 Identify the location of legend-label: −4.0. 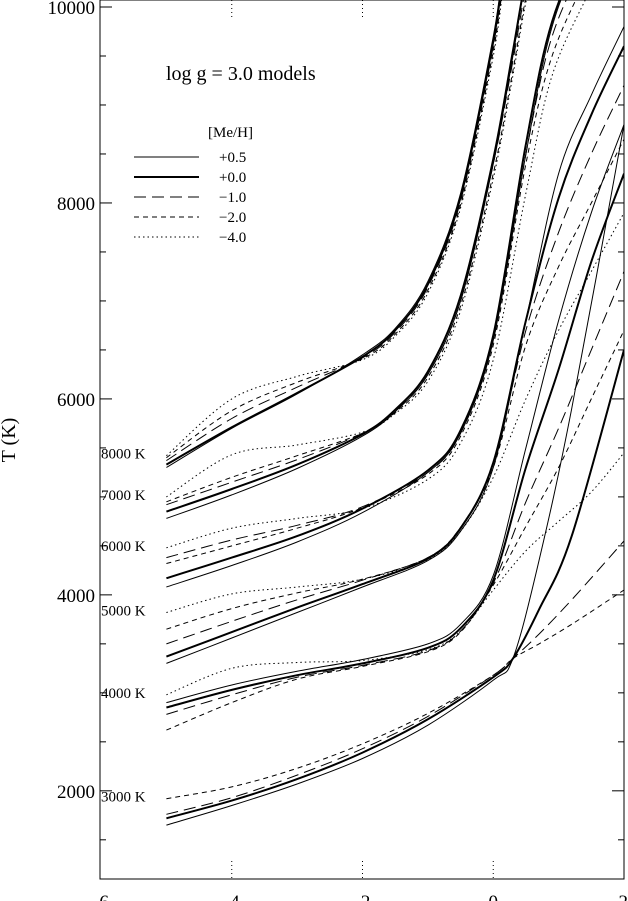
(232, 238).